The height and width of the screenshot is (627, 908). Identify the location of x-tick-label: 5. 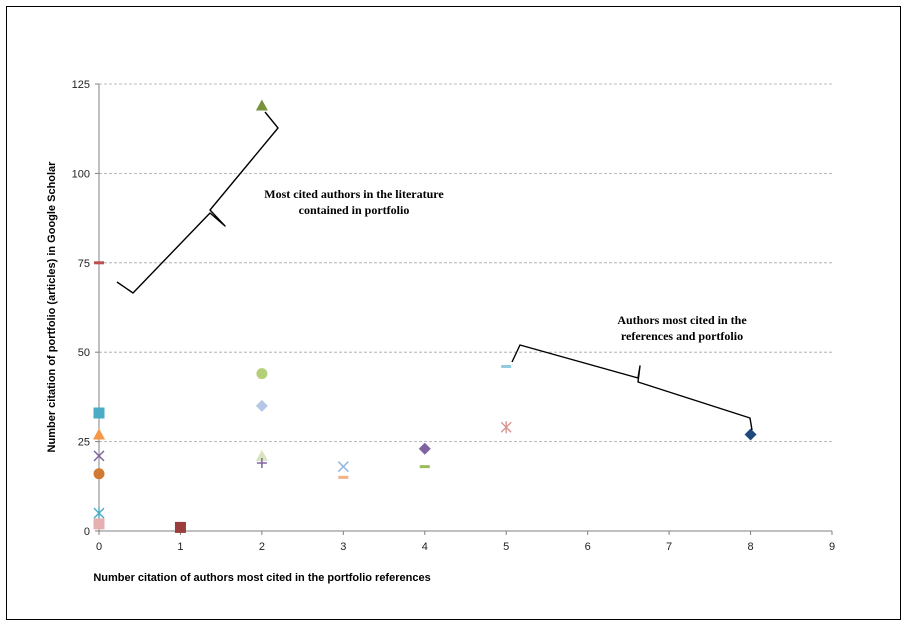
(506, 547).